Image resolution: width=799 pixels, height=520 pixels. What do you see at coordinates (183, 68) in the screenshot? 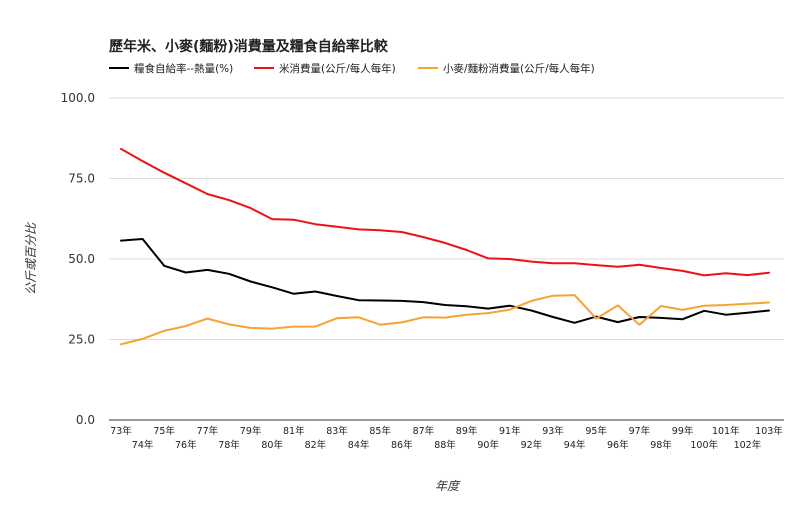
I see `legend-label: 糧食自給率--熱量(%)` at bounding box center [183, 68].